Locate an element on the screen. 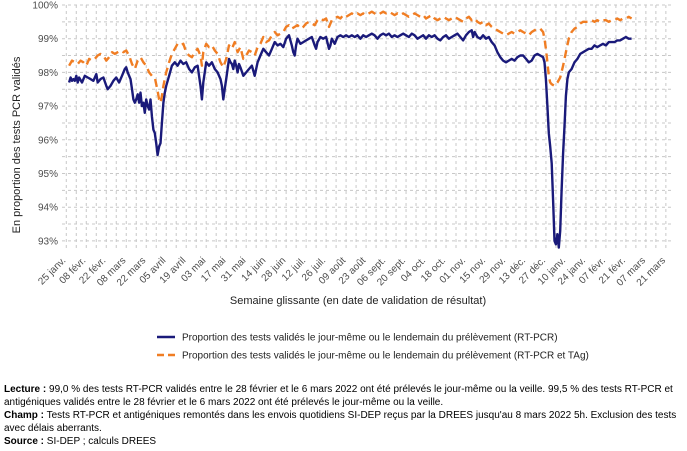  y-axis-title: En proportion des tests PCR validés is located at coordinates (17, 144).